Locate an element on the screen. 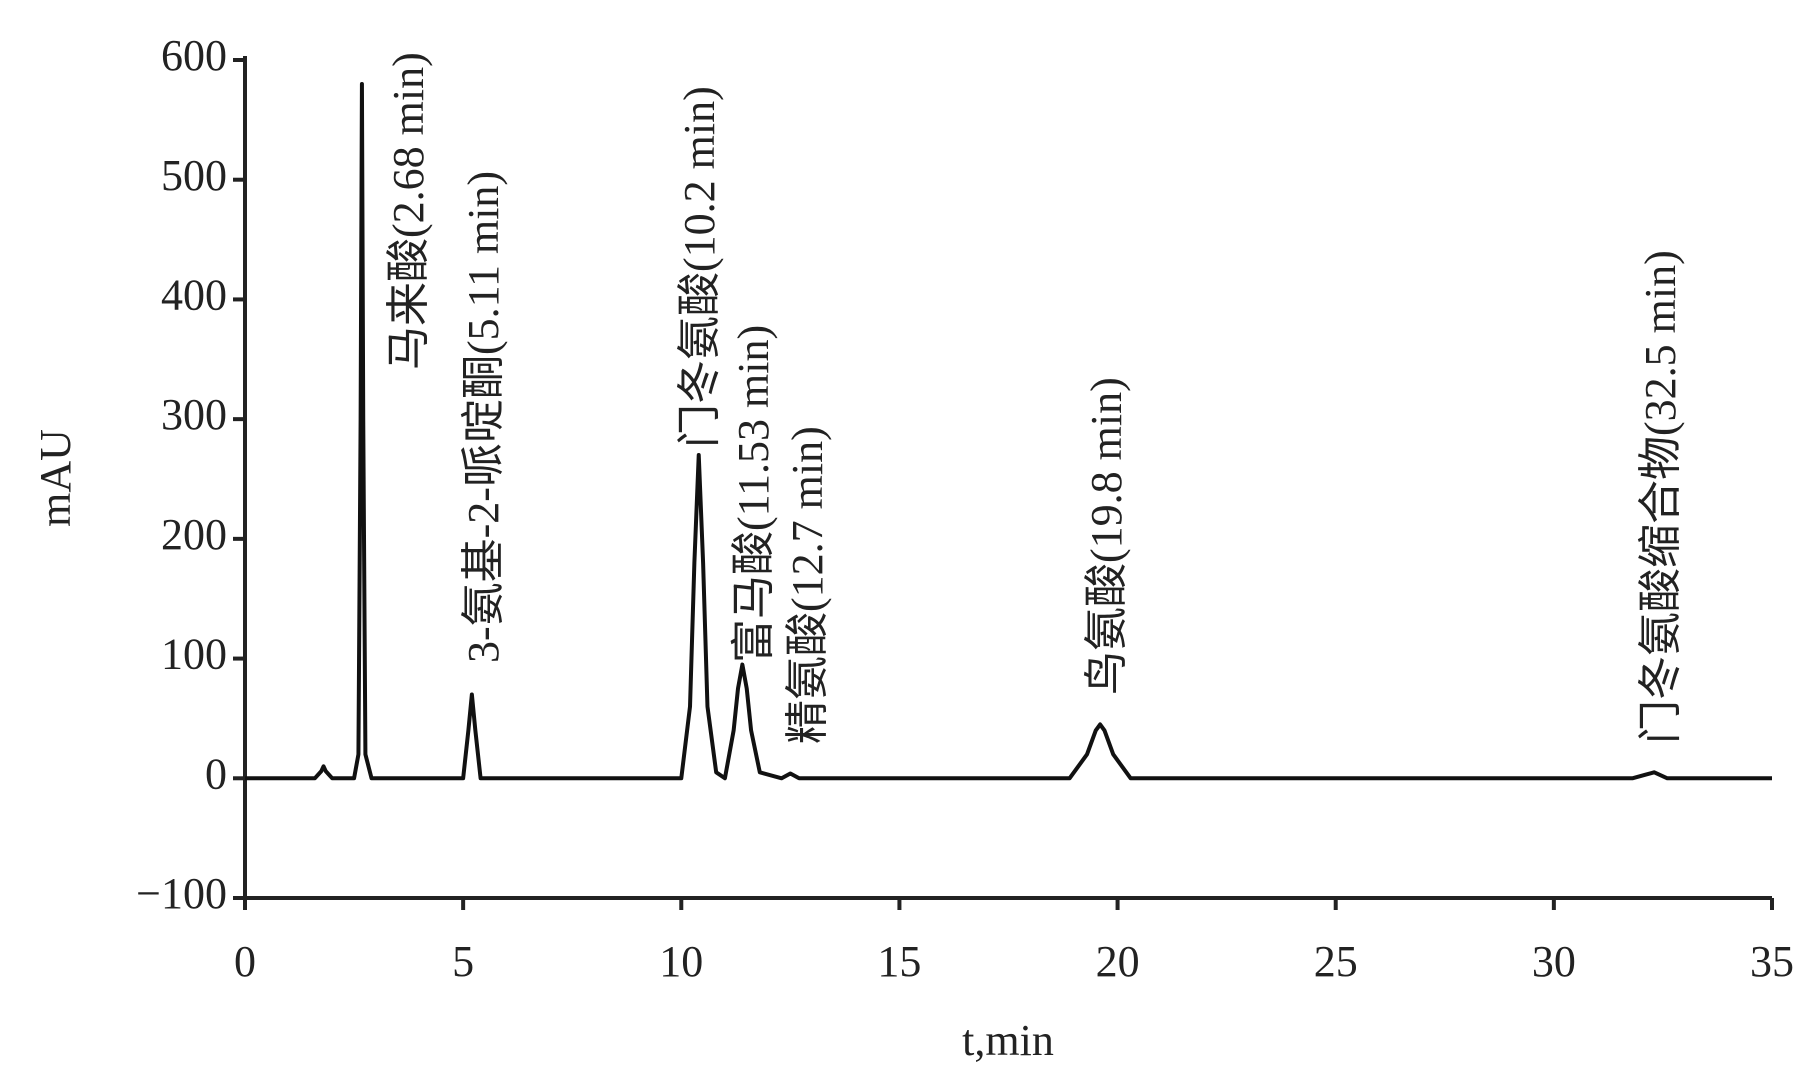 The height and width of the screenshot is (1068, 1814). peak-label: 富马酸(11.53 min) is located at coordinates (753, 494).